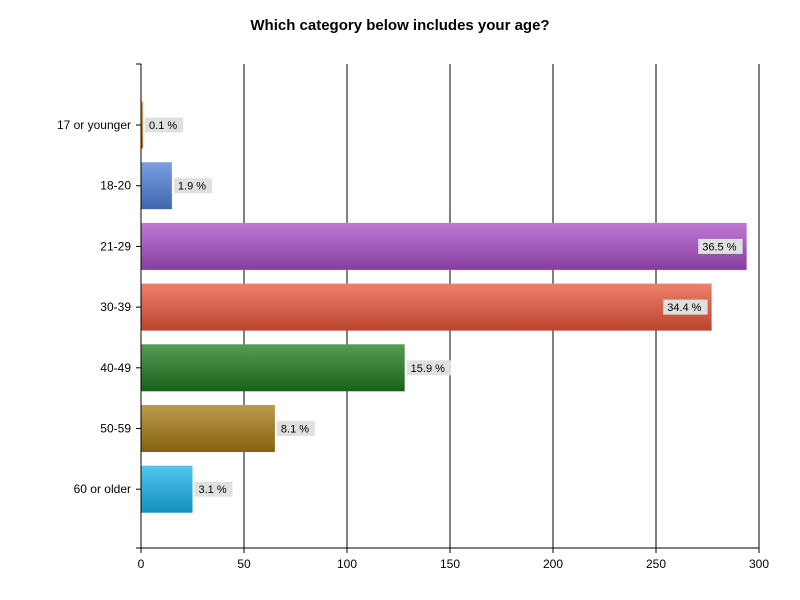 This screenshot has height=600, width=800. I want to click on x-tick-label: 50, so click(244, 564).